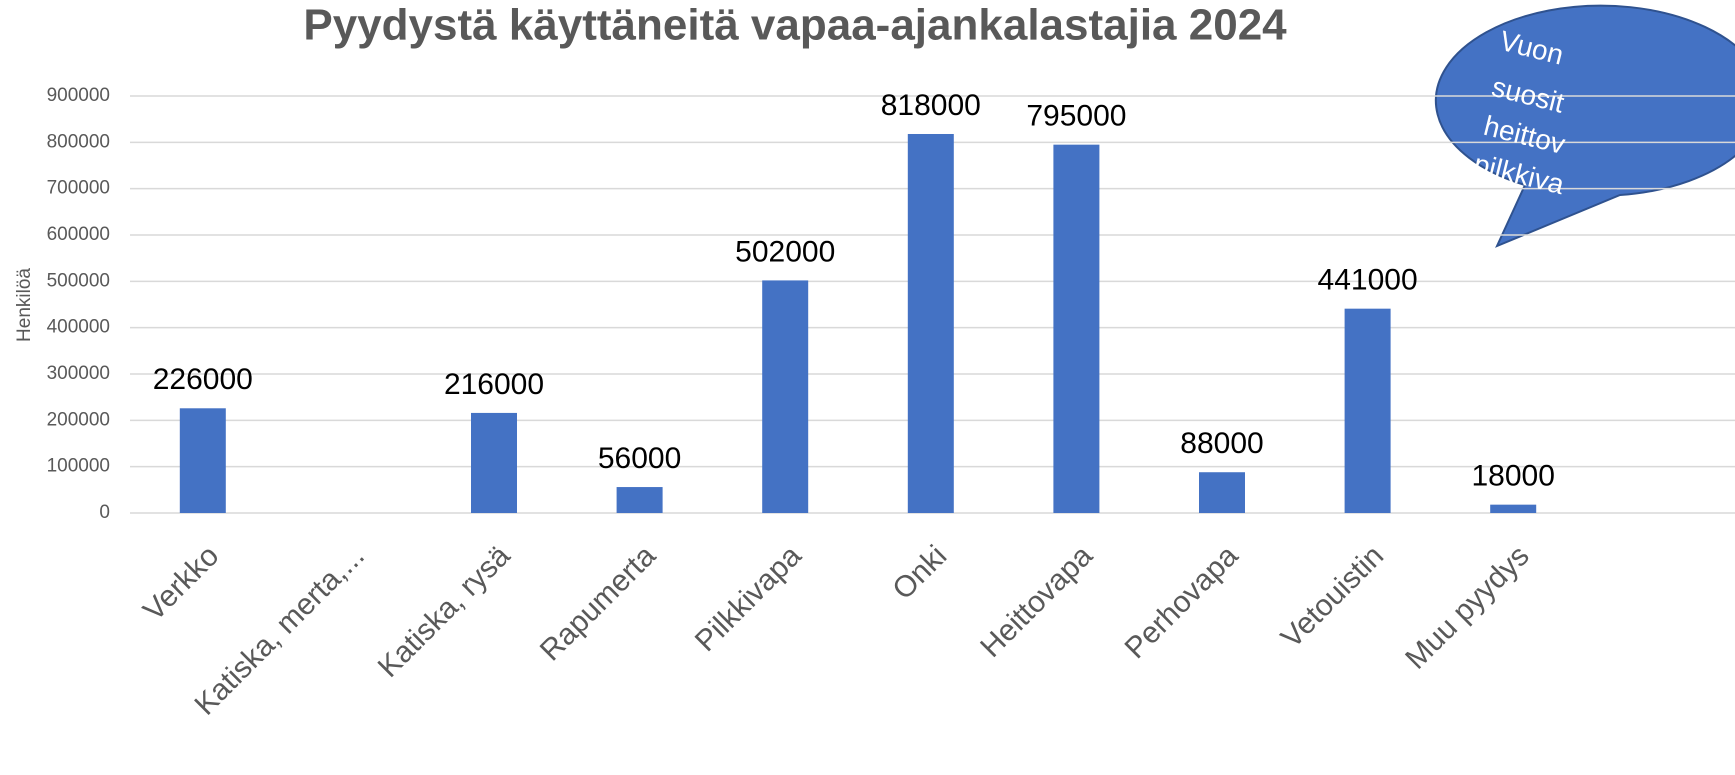 The height and width of the screenshot is (775, 1735). I want to click on y-tick-label: 500000, so click(78, 280).